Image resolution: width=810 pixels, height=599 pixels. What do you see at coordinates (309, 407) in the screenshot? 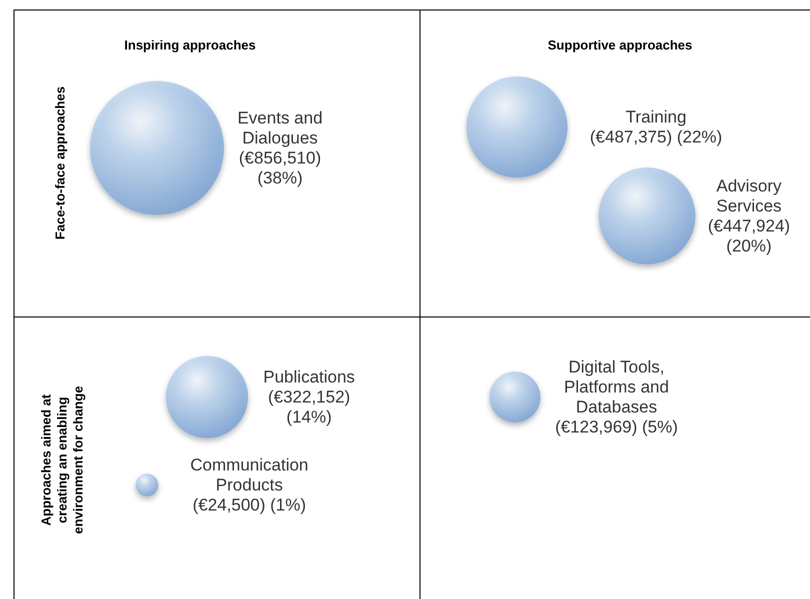
I see `data-label: (€322,152) (14%)` at bounding box center [309, 407].